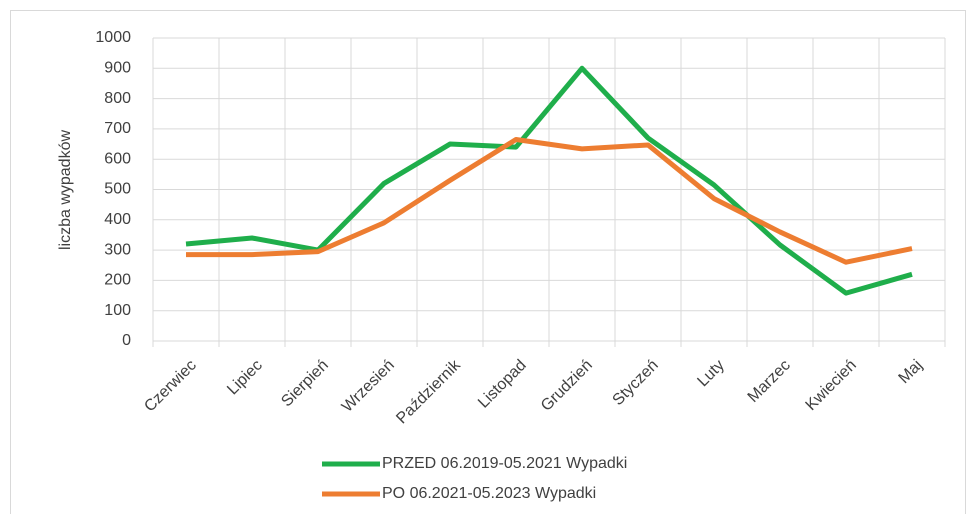 The image size is (971, 514). What do you see at coordinates (504, 463) in the screenshot?
I see `legend-label: PRZED 06.2019-05.2021 Wypadki` at bounding box center [504, 463].